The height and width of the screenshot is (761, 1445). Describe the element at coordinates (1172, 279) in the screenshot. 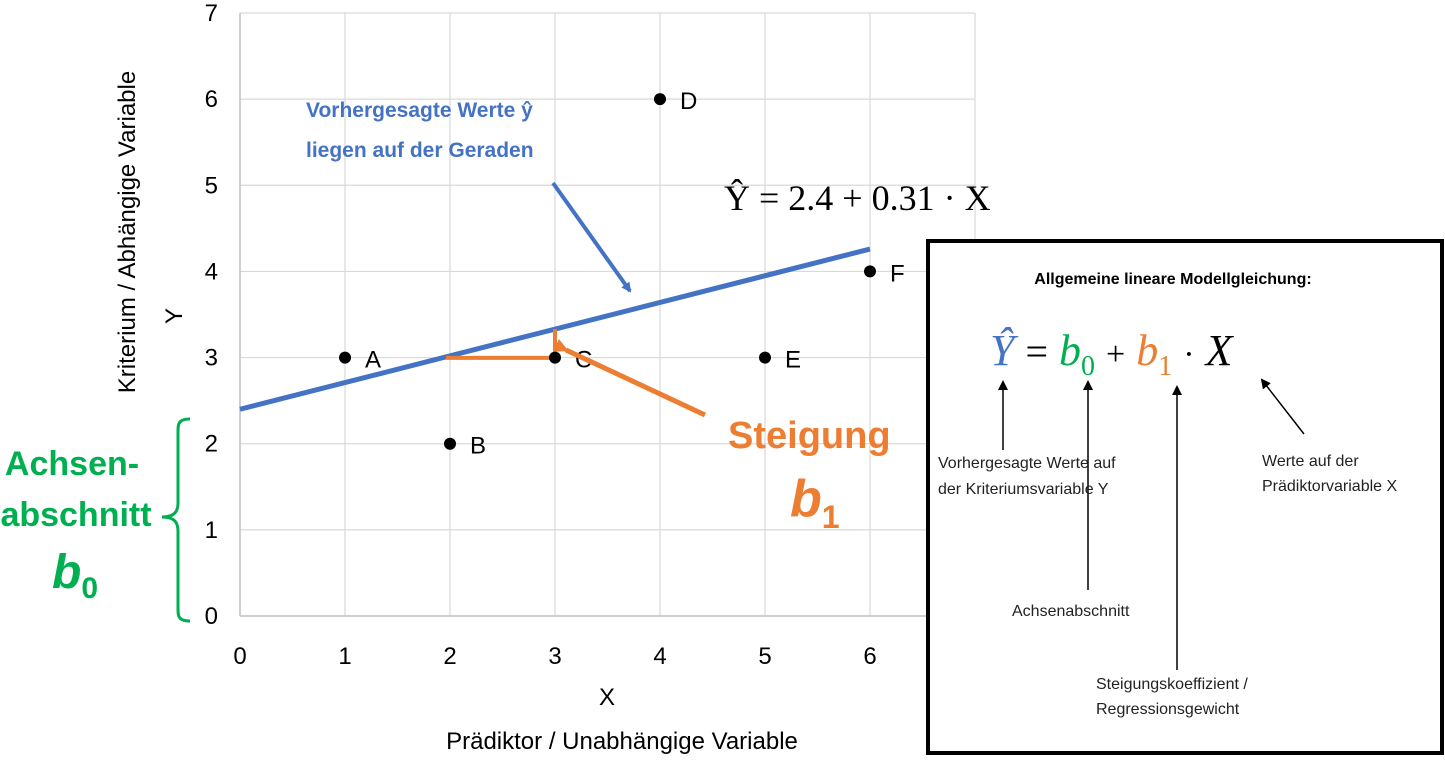

I see `model-box-title: Allgemeine lineare Modellgleichung:` at that location.